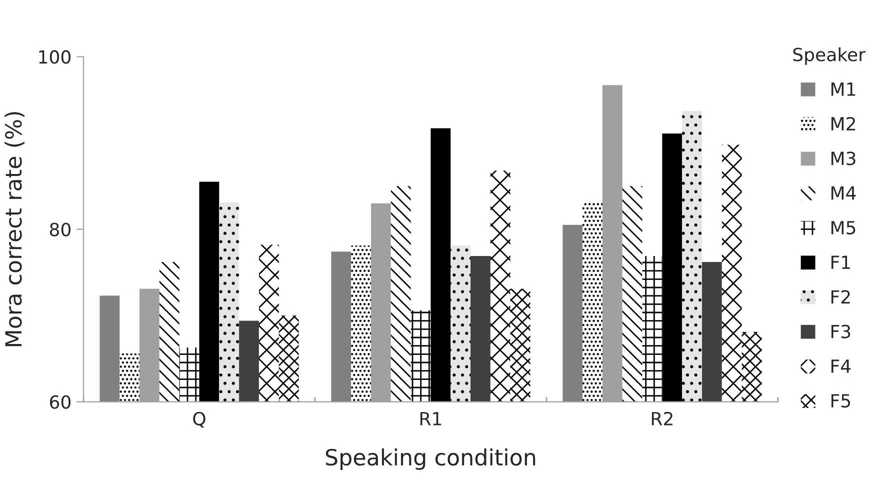 This screenshot has width=879, height=493. What do you see at coordinates (199, 420) in the screenshot?
I see `x-tick-label: Q` at bounding box center [199, 420].